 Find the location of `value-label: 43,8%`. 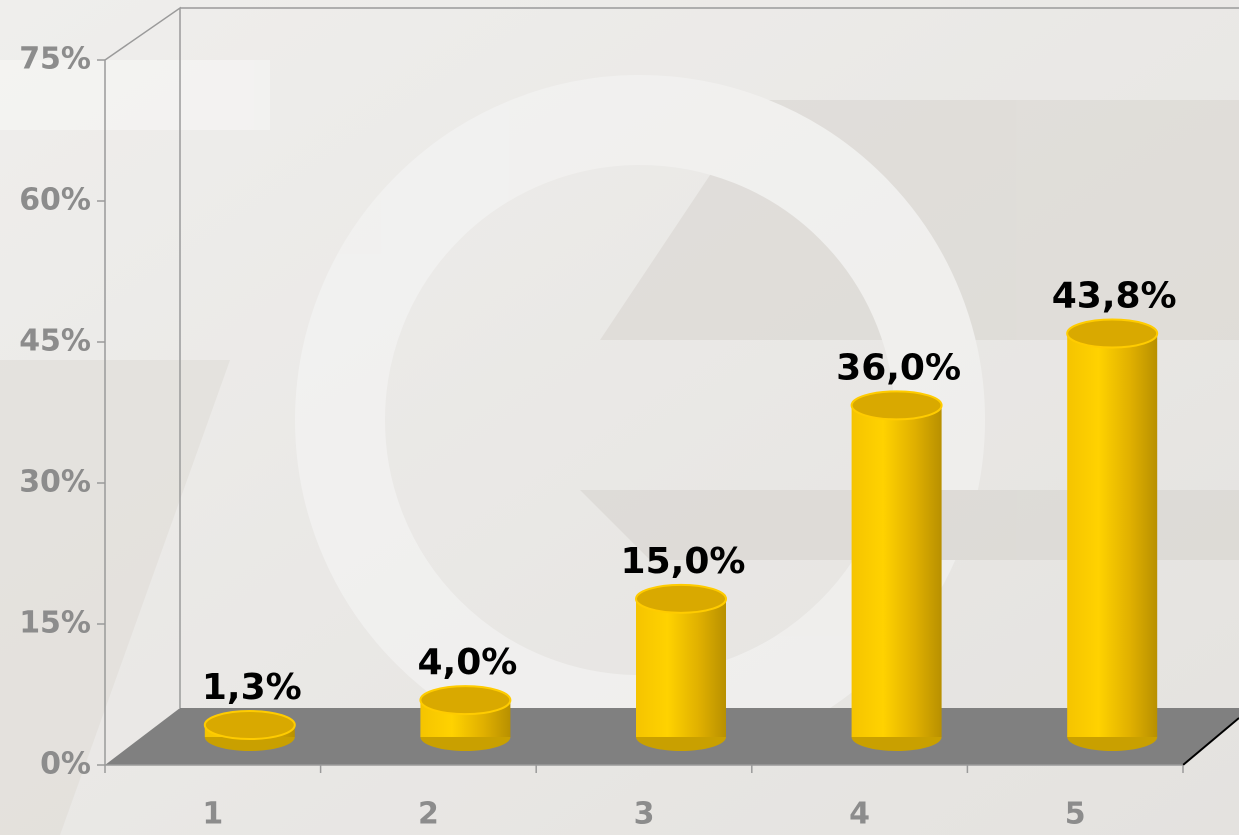

value-label: 43,8% is located at coordinates (1114, 296).